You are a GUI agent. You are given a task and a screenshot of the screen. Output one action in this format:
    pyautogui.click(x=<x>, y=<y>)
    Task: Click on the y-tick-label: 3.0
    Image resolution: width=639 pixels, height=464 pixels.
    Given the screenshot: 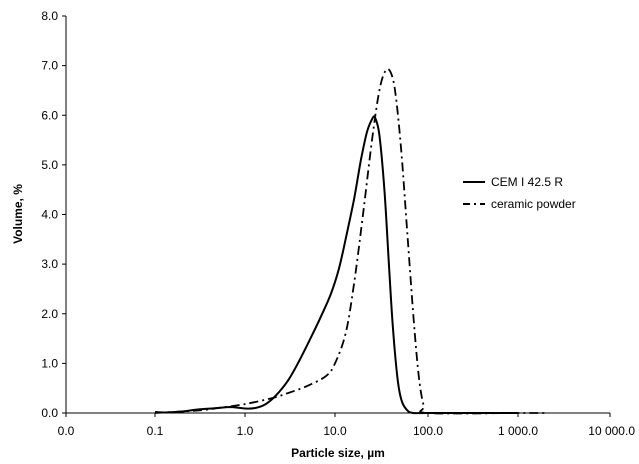 What is the action you would take?
    pyautogui.click(x=49, y=264)
    